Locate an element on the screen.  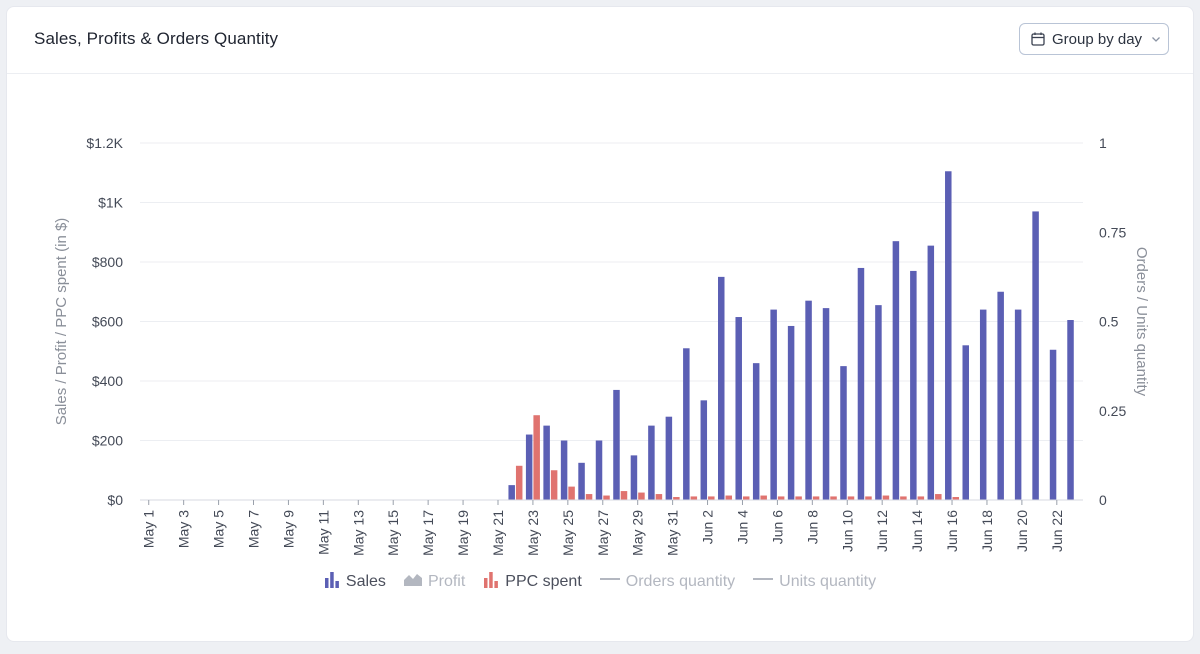
x-tick-label: May 21 is located at coordinates (498, 533).